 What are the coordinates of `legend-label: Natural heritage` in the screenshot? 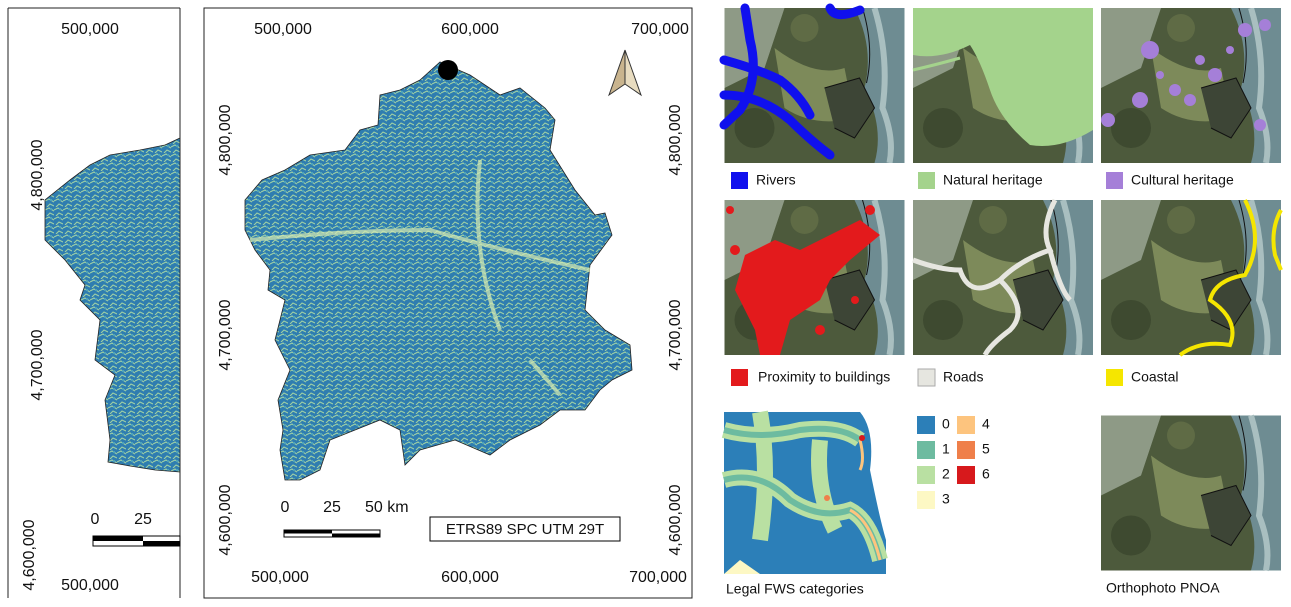 It's located at (993, 180).